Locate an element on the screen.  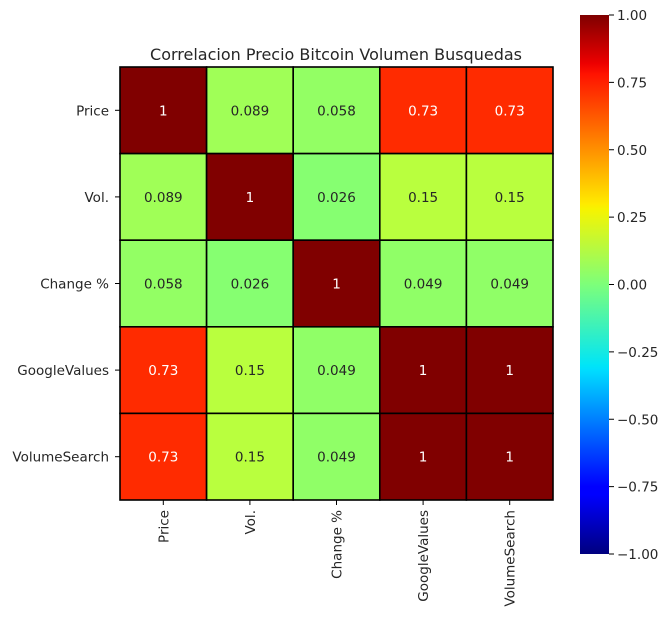
colorbar-tick-label: 0.25 is located at coordinates (632, 218).